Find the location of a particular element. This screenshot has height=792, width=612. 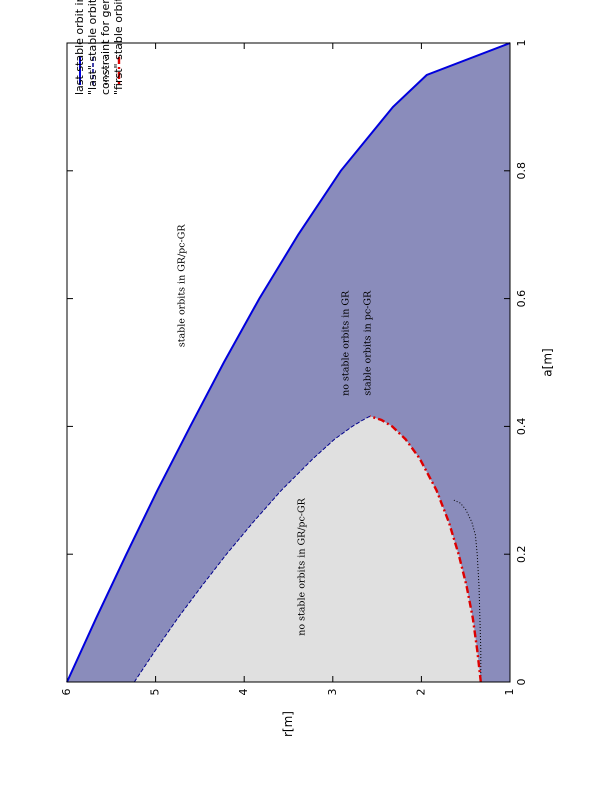

legend-first-pcgr-text: "first" stable orbit in pc-GR is located at coordinates (118, 47).